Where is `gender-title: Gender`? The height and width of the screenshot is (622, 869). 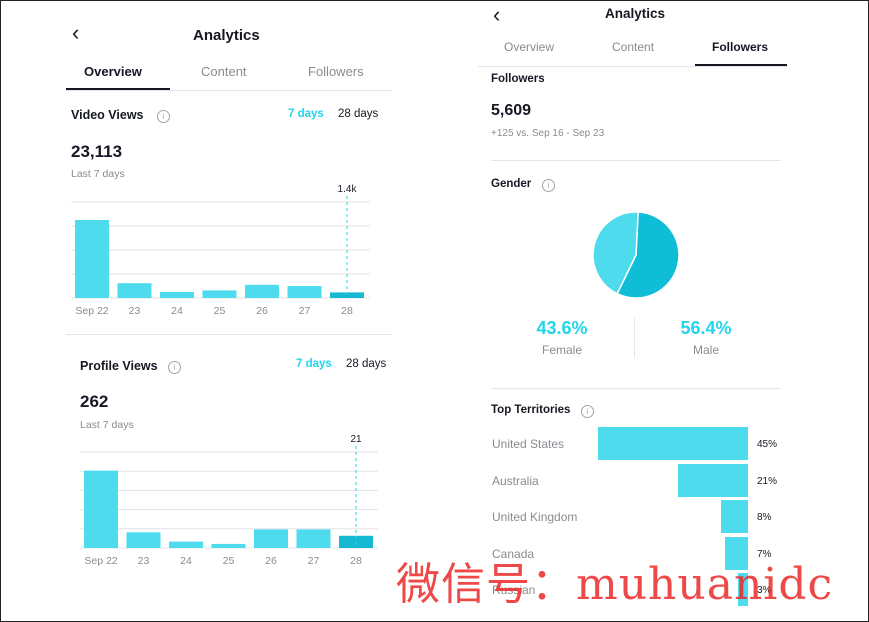
gender-title: Gender is located at coordinates (511, 184).